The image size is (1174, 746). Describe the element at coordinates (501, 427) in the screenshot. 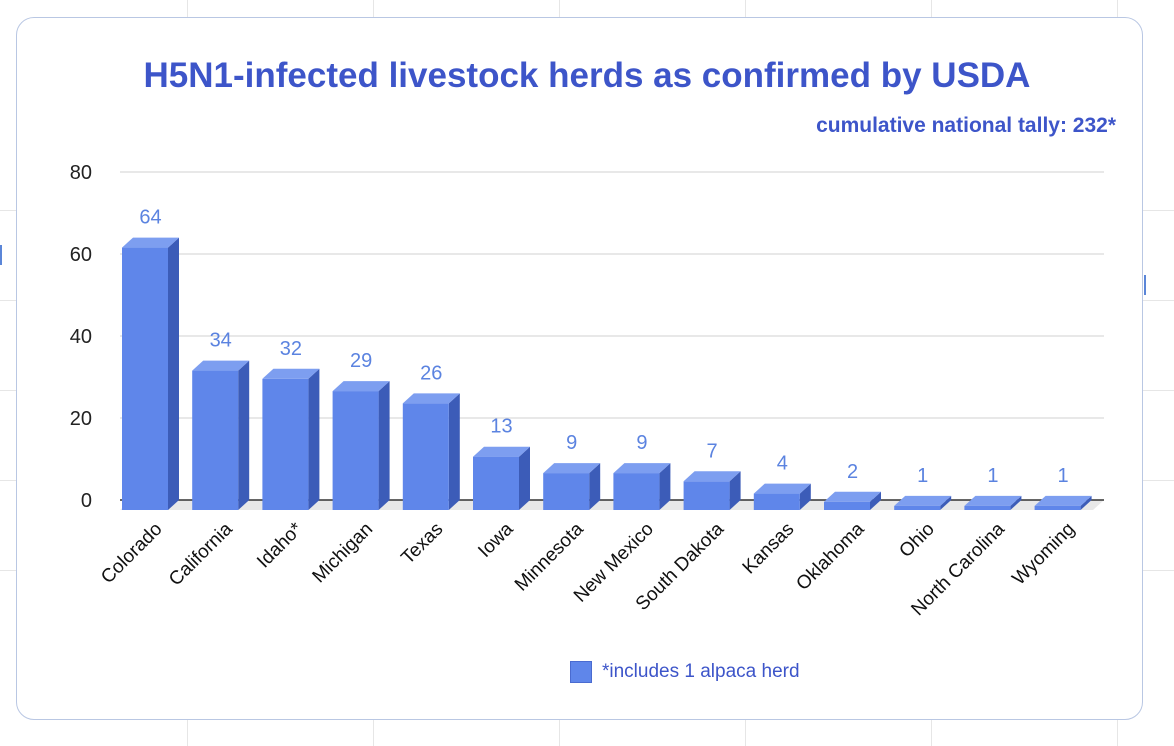

I see `data-label: 13` at that location.